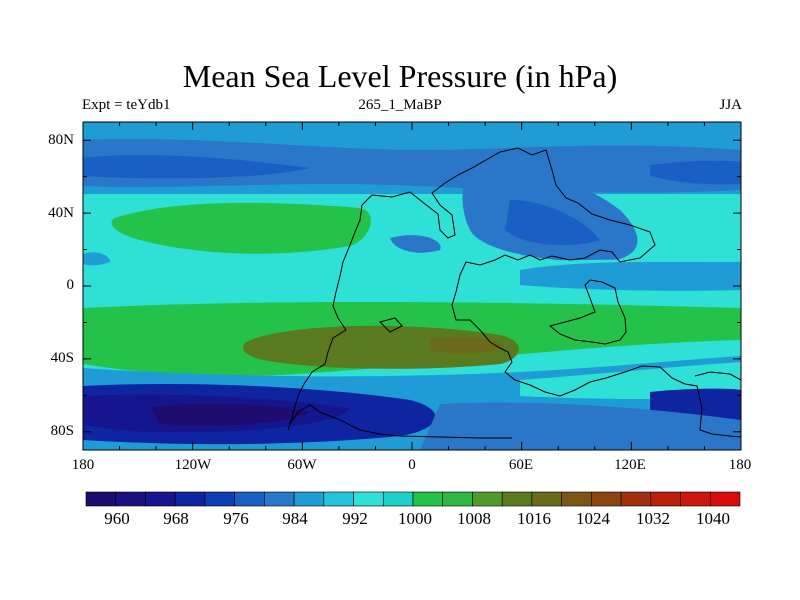 The width and height of the screenshot is (800, 600). I want to click on lat-tick-40s: 40S, so click(62, 358).